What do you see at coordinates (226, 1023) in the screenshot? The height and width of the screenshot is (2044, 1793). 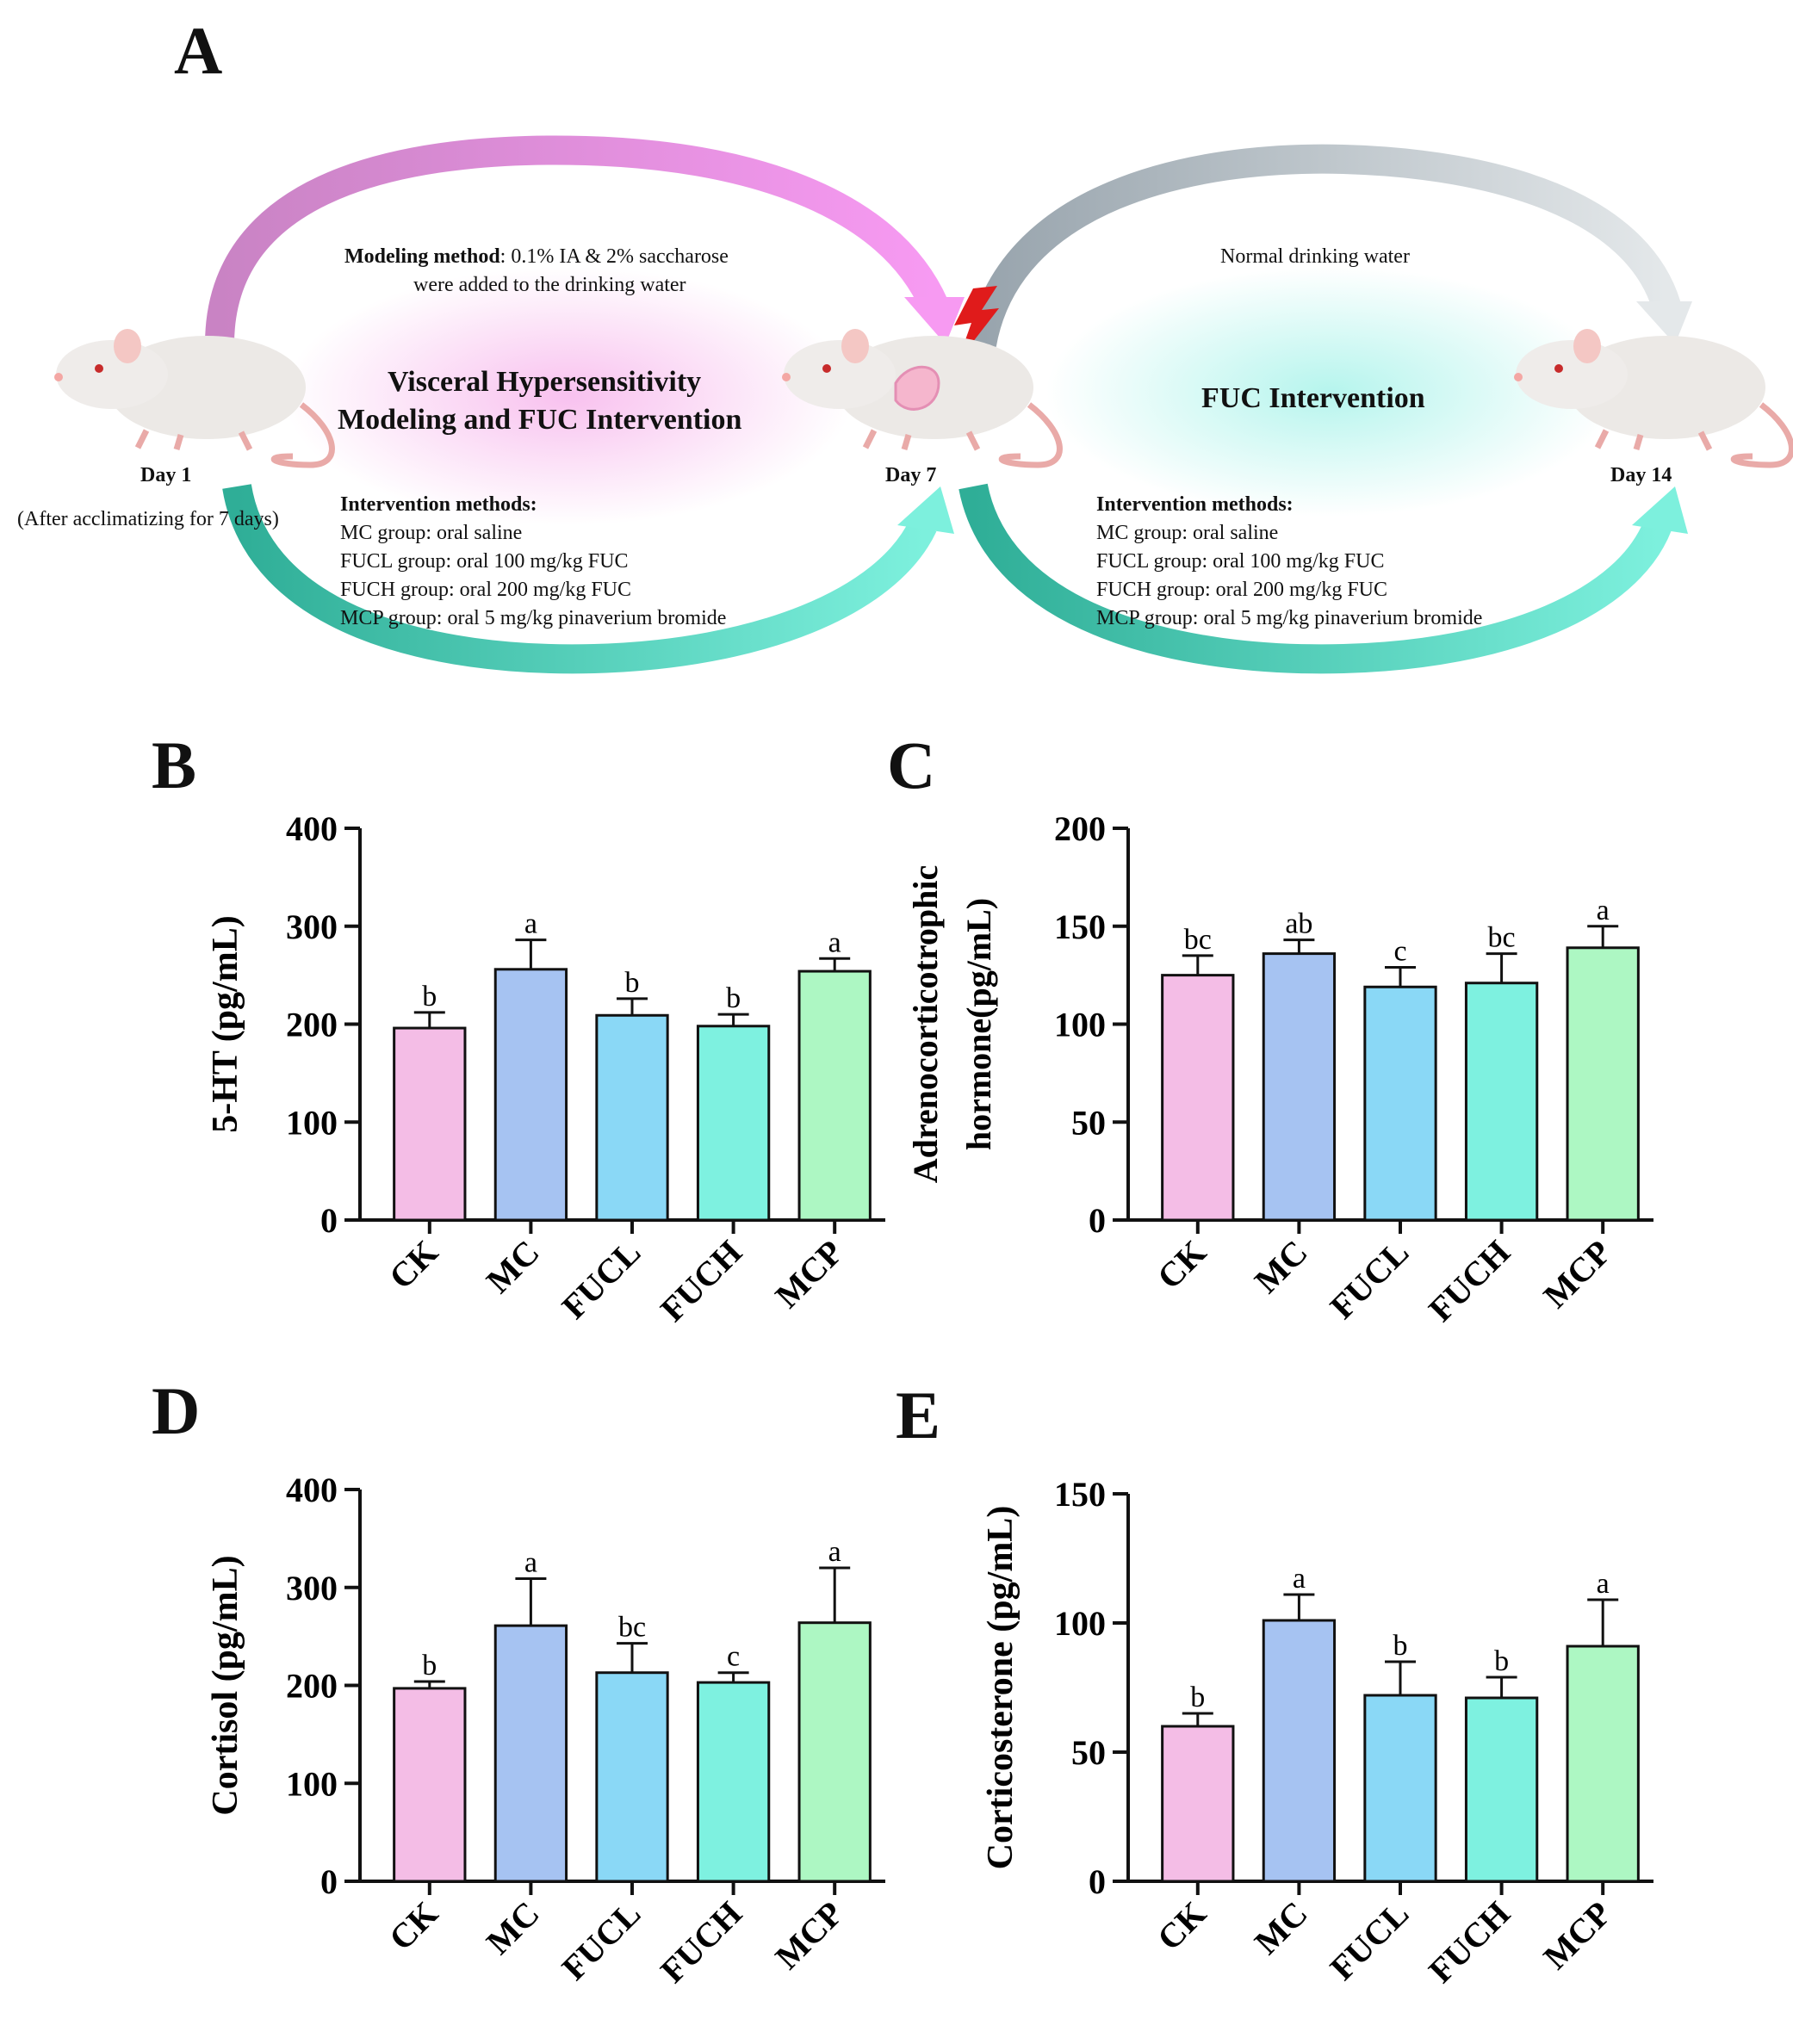 I see `y-axis-label: 5-HT (pg/mL)` at bounding box center [226, 1023].